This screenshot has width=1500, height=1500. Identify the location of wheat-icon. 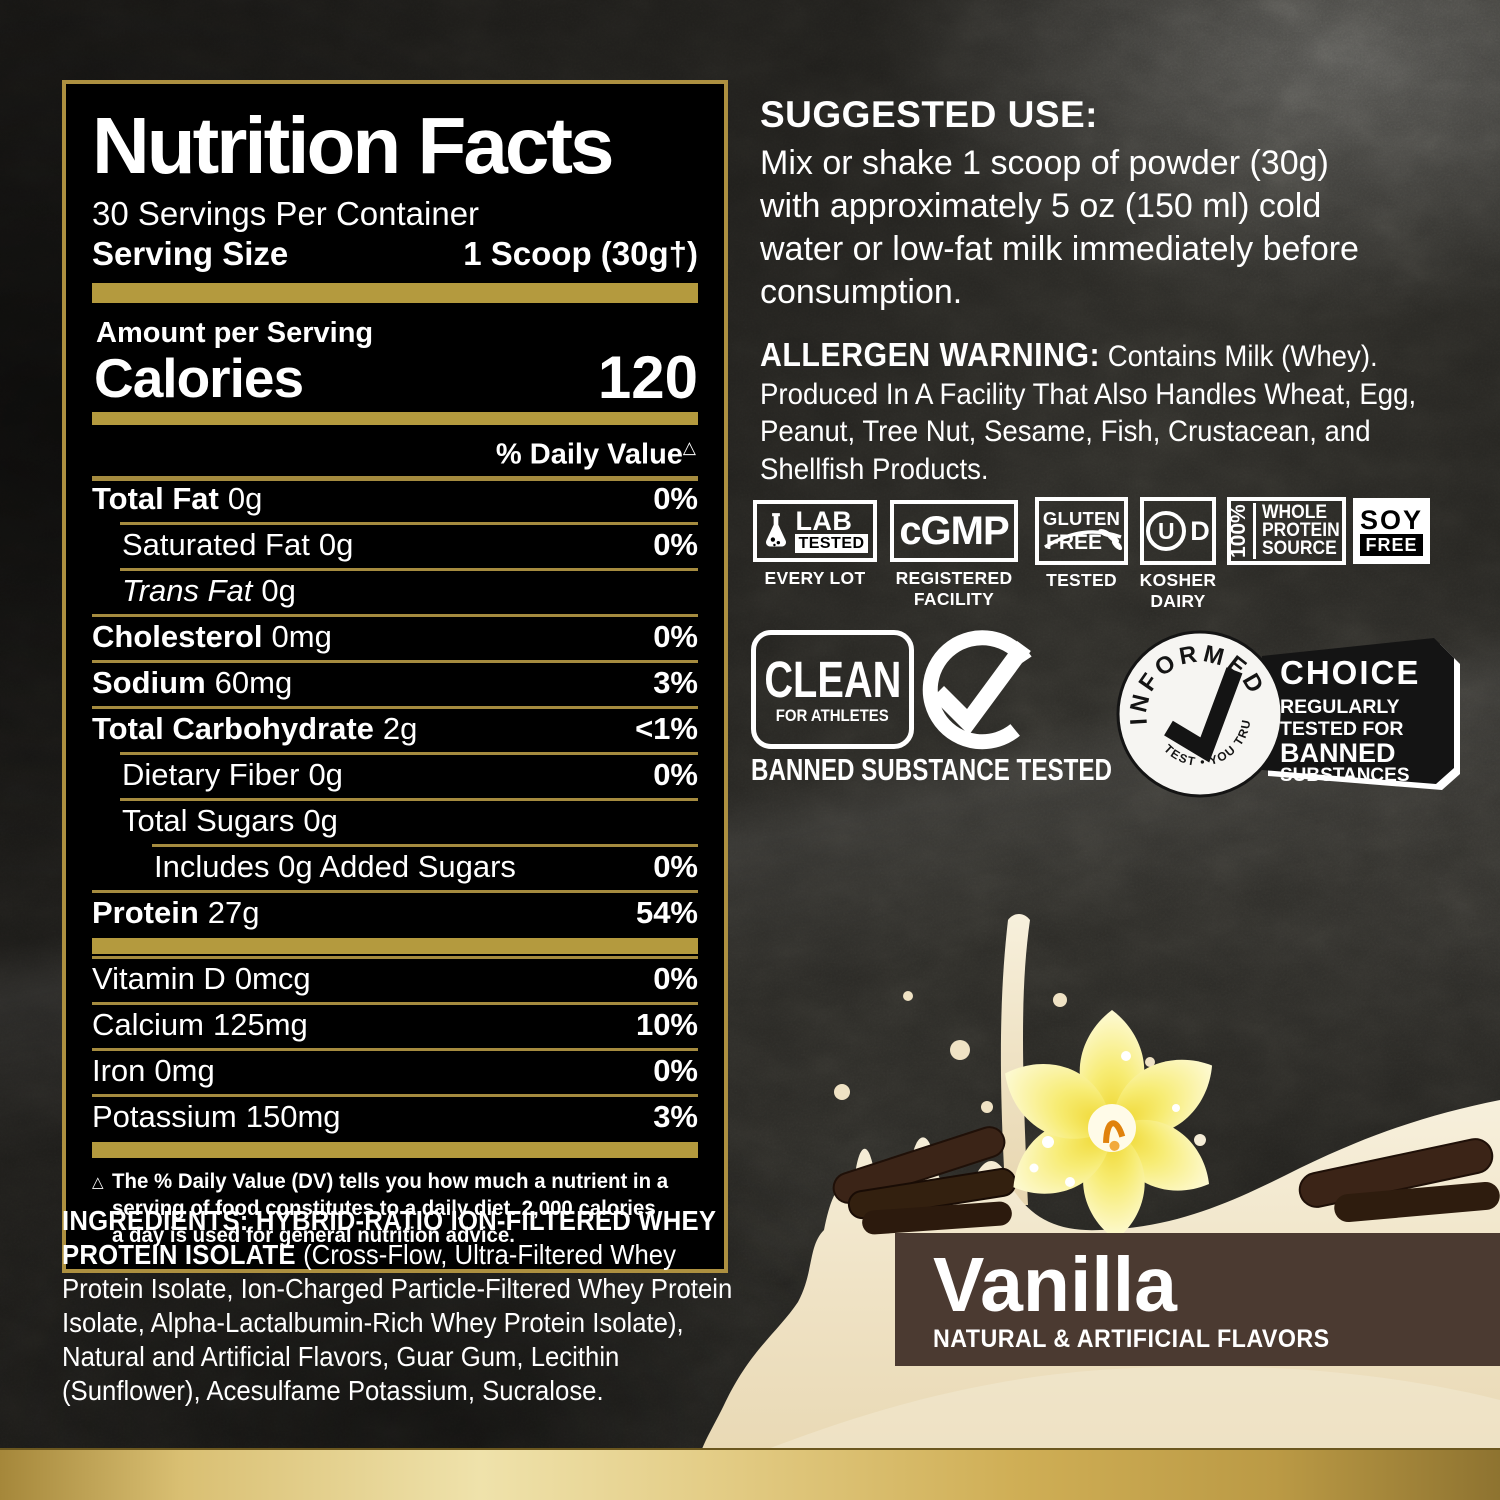
(1083, 539).